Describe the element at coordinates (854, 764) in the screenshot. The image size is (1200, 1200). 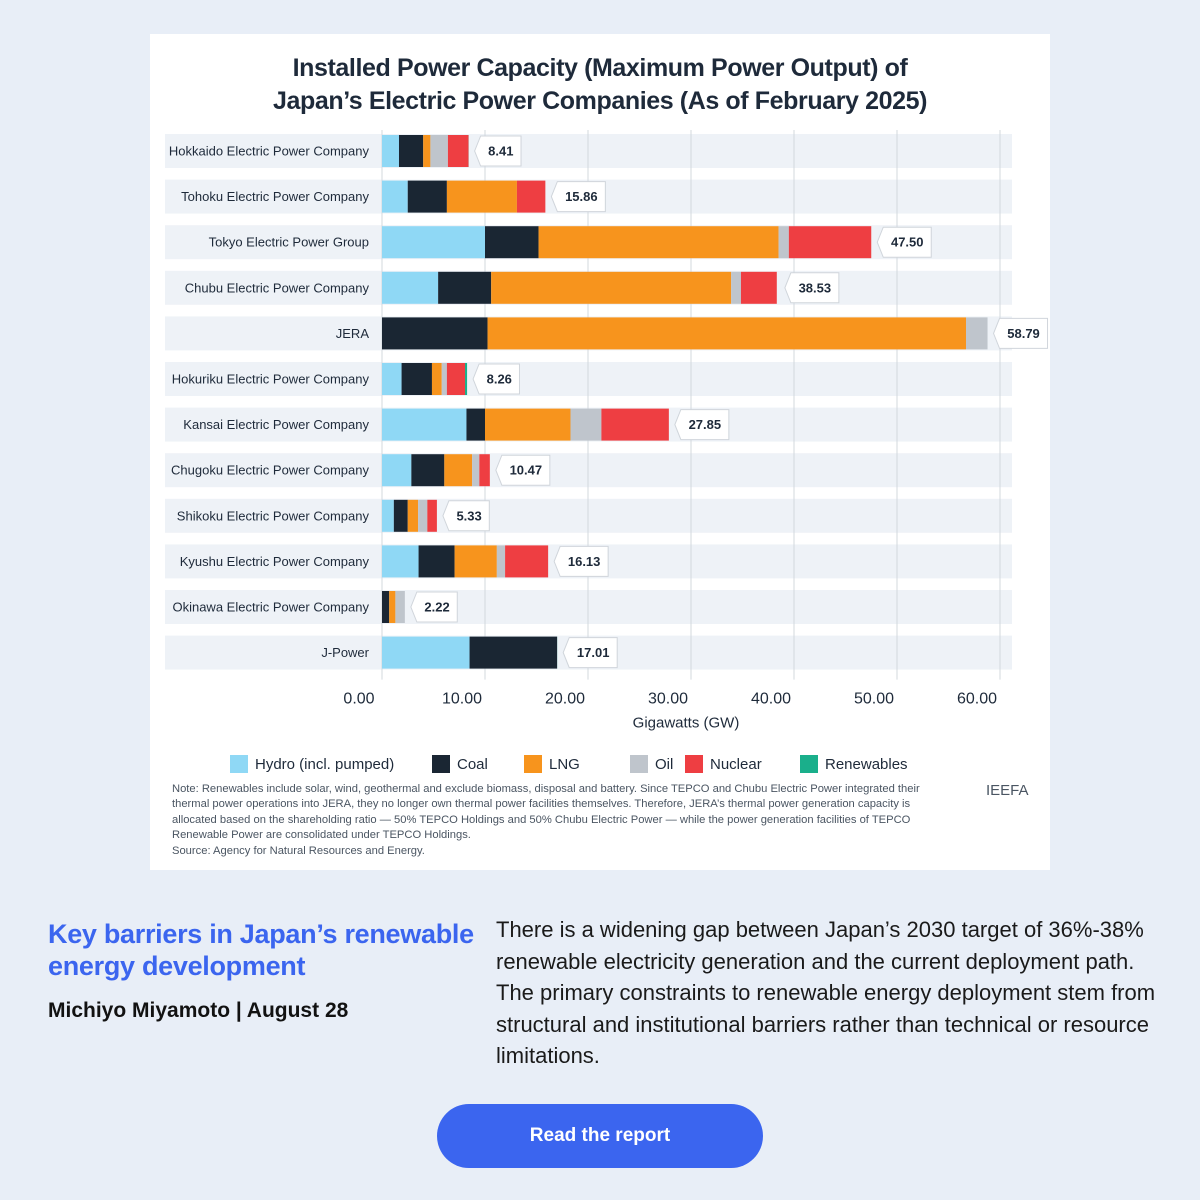
I see `legend-item: Renewables` at that location.